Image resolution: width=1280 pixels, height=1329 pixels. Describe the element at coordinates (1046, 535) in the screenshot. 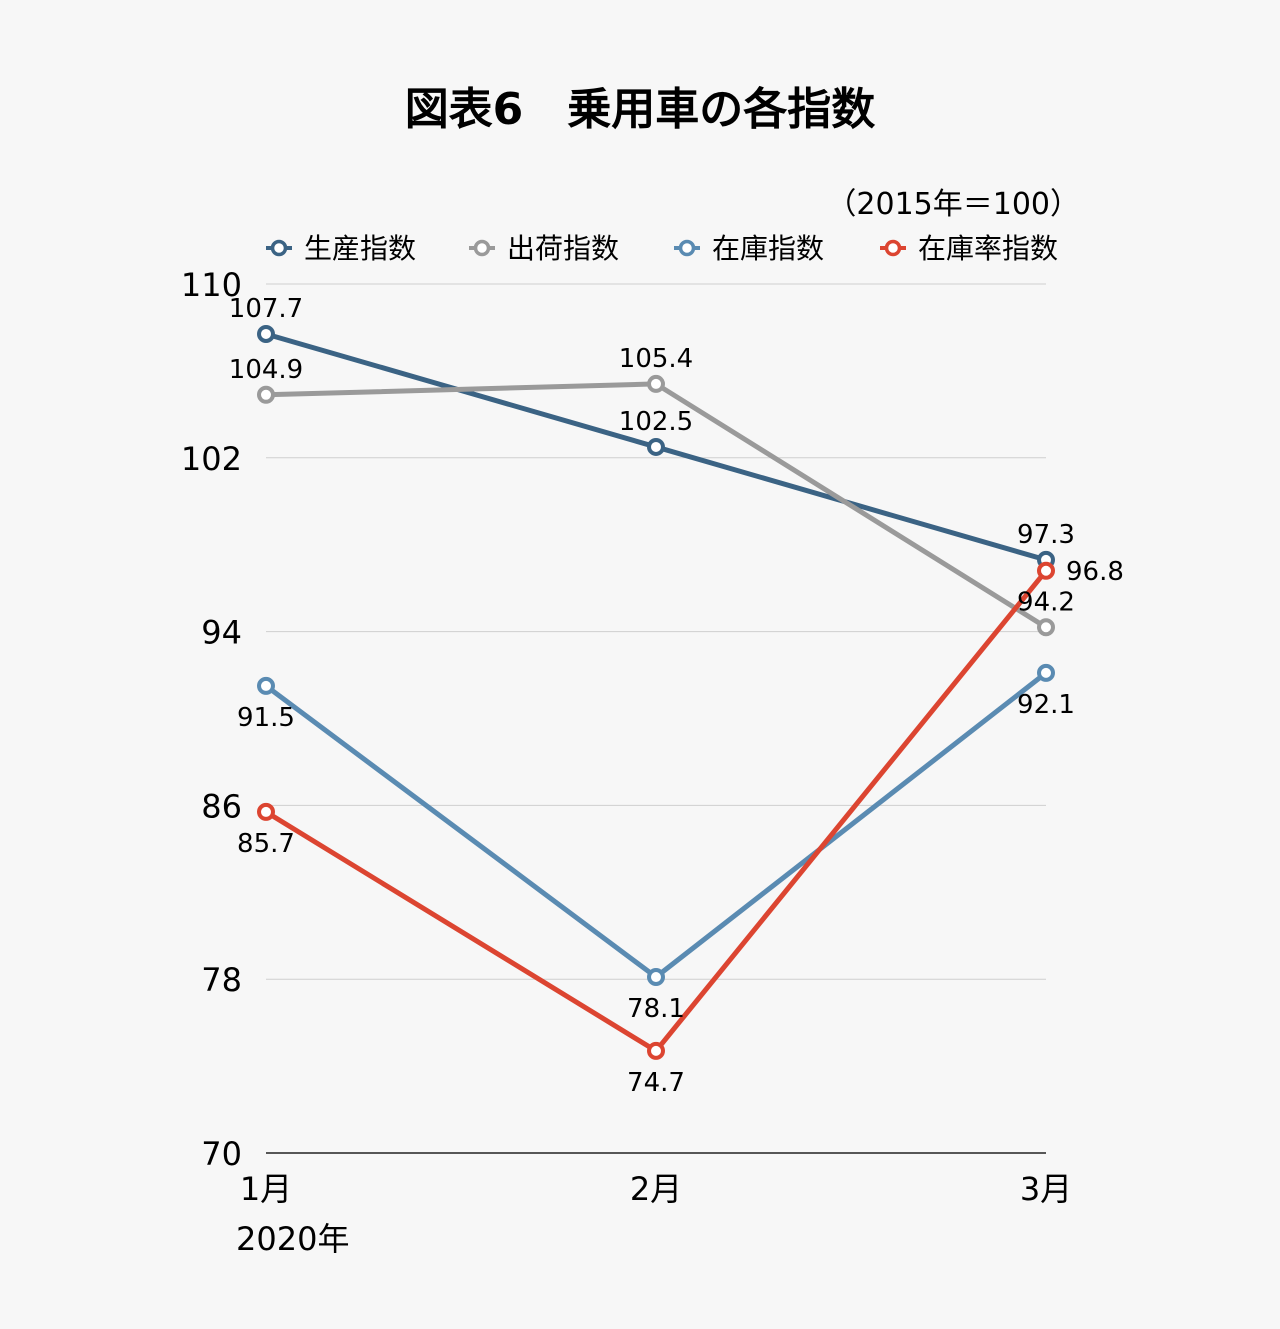

I see `data-label: 97.3` at that location.